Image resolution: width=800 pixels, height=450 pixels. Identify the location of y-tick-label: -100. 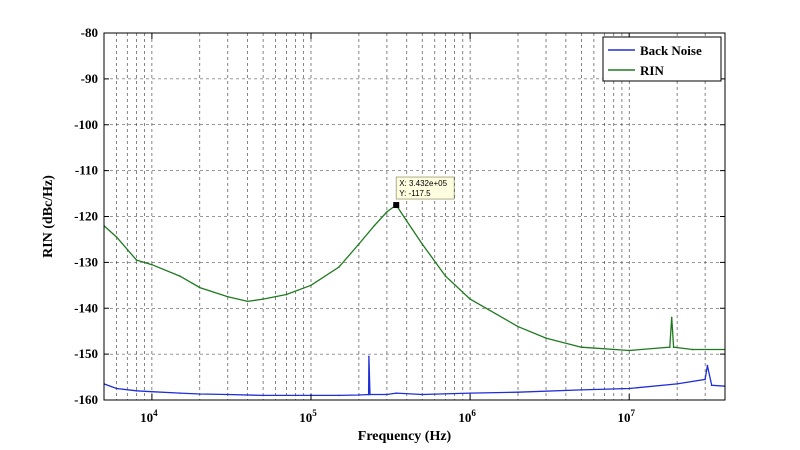
(86, 124).